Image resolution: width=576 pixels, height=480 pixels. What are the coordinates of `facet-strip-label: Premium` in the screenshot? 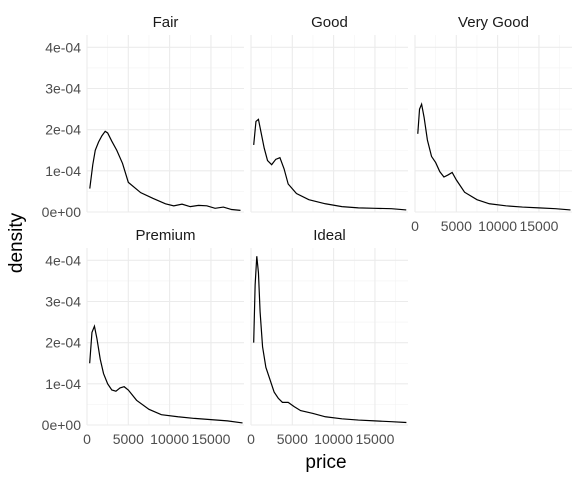 It's located at (165, 235).